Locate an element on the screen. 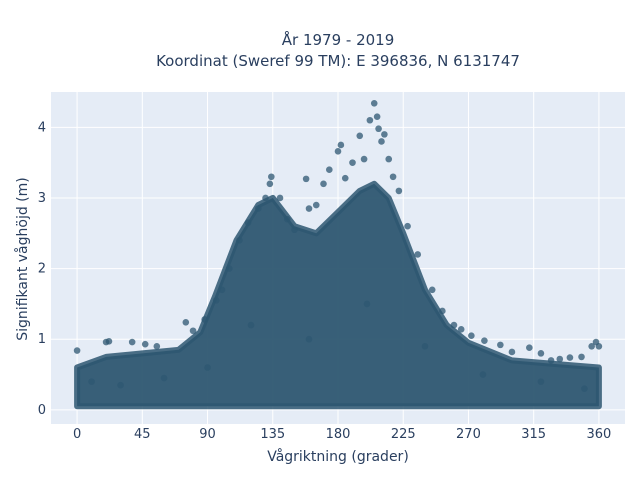 Image resolution: width=640 pixels, height=484 pixels. y-tick-label: 0 is located at coordinates (42, 410).